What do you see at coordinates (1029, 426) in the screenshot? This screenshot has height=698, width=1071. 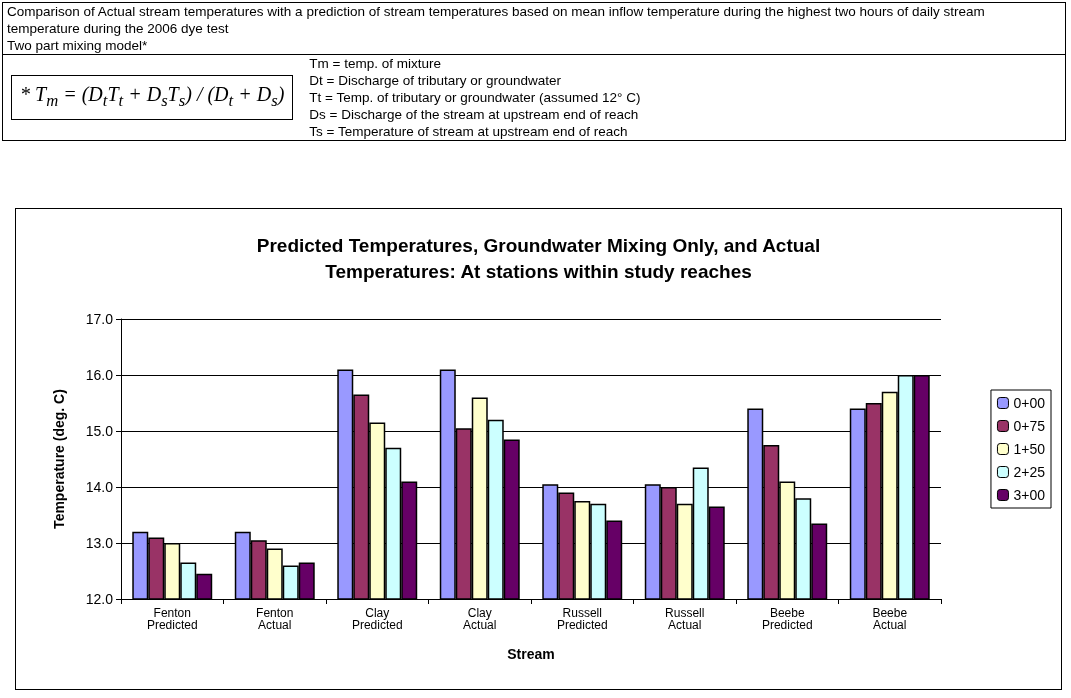 I see `legend-label: 0+75` at bounding box center [1029, 426].